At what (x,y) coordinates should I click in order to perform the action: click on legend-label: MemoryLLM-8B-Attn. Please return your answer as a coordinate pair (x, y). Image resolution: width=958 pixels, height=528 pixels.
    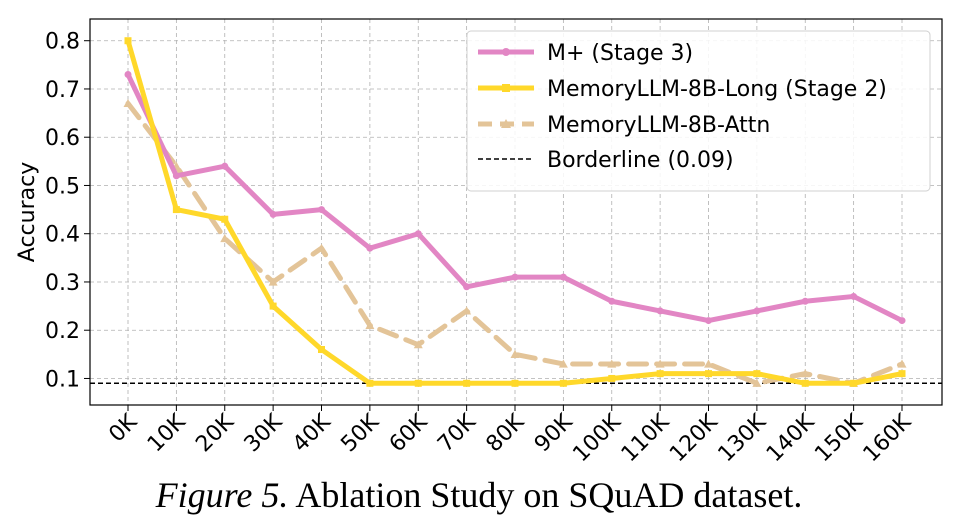
    Looking at the image, I should click on (658, 125).